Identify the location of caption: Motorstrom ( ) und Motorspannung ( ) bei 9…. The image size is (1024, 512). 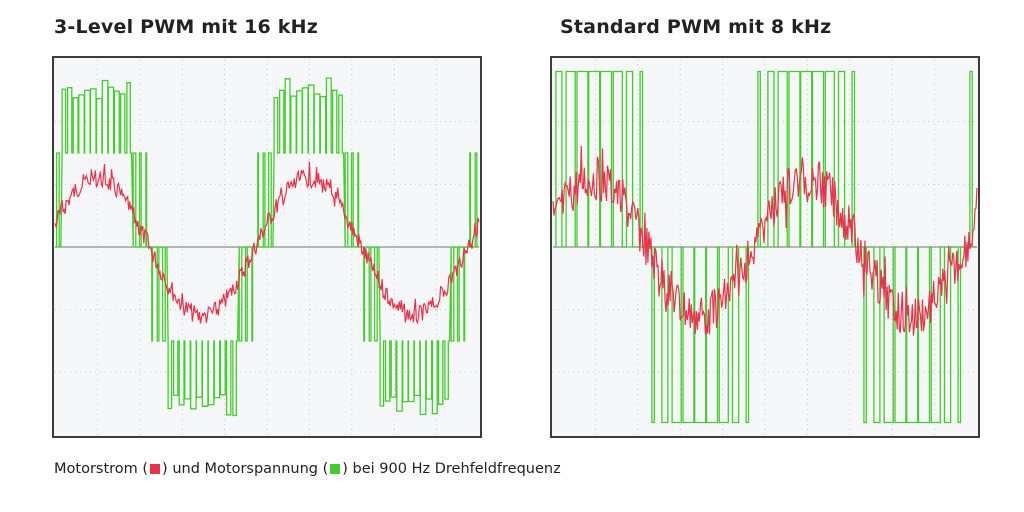
(307, 469).